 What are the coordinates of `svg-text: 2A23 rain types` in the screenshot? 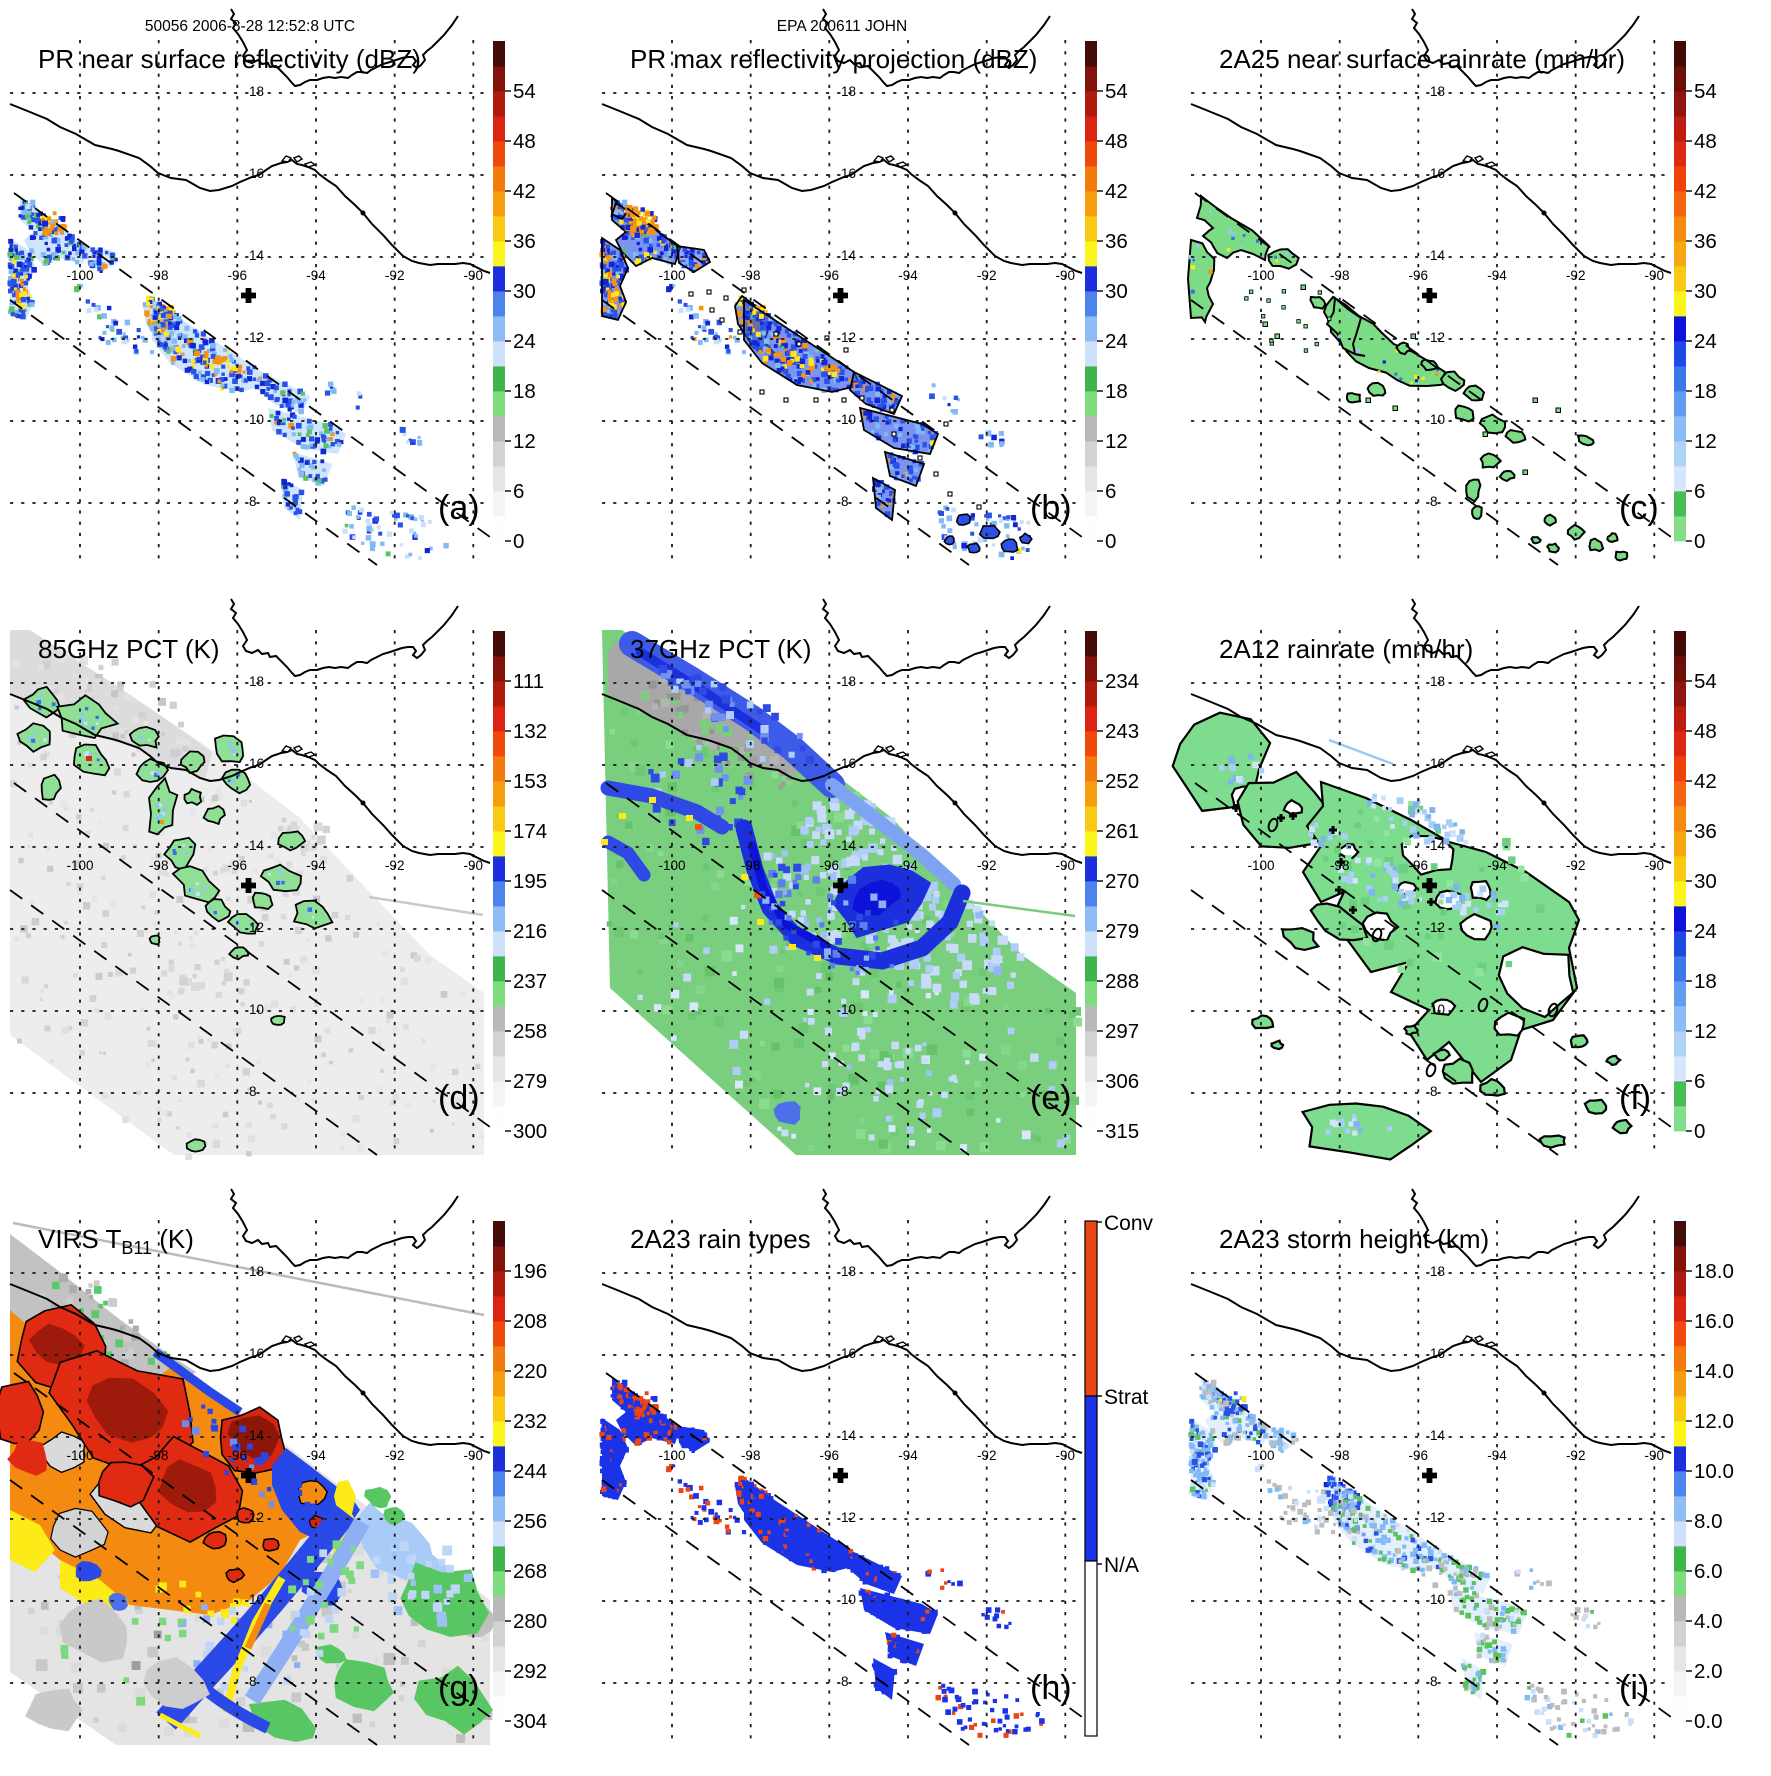 It's located at (720, 1239).